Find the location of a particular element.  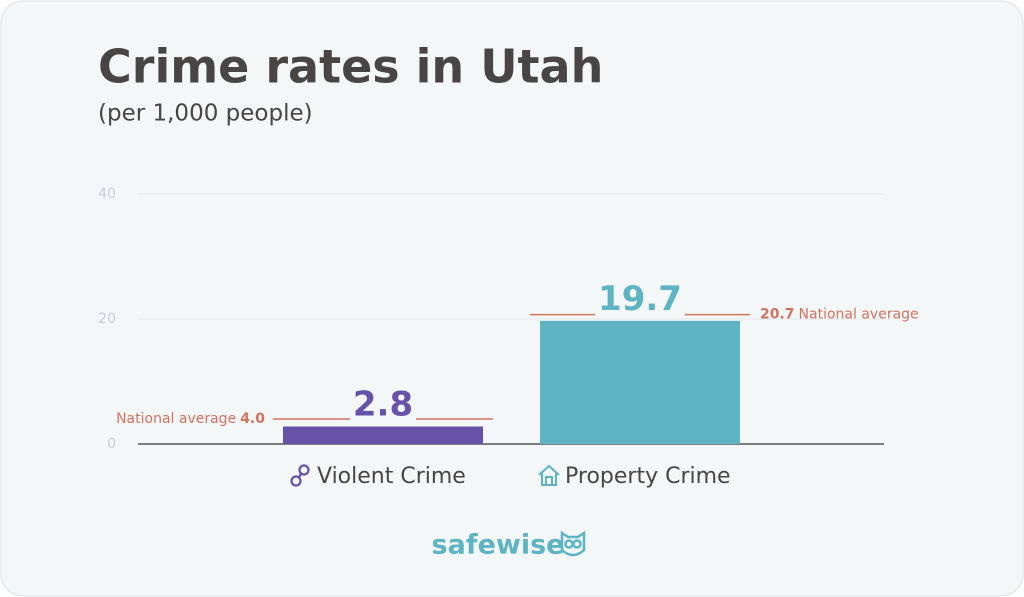

x-tick-label: Property Crime is located at coordinates (648, 476).